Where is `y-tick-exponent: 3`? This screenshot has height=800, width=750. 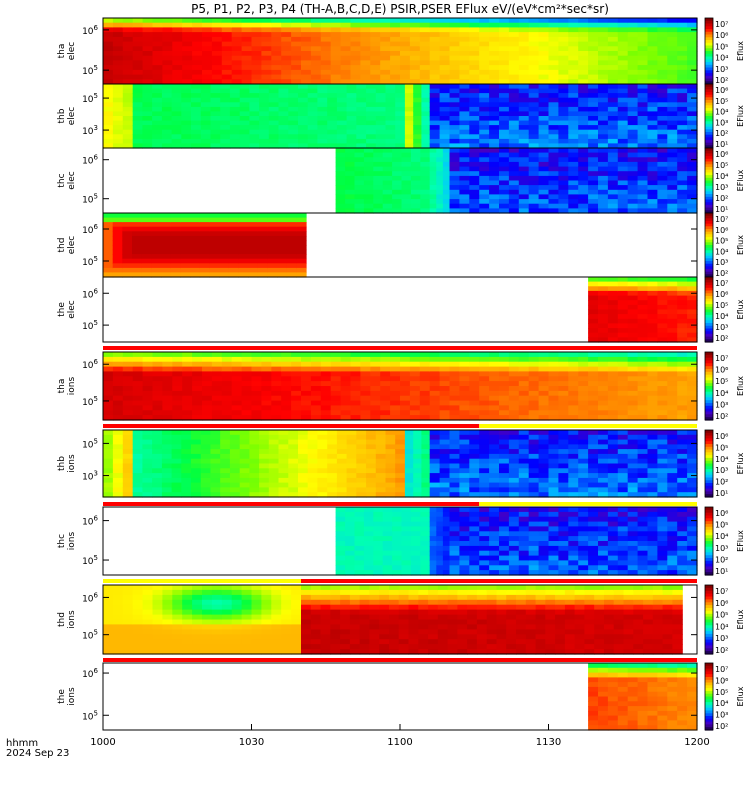 y-tick-exponent: 3 is located at coordinates (96, 128).